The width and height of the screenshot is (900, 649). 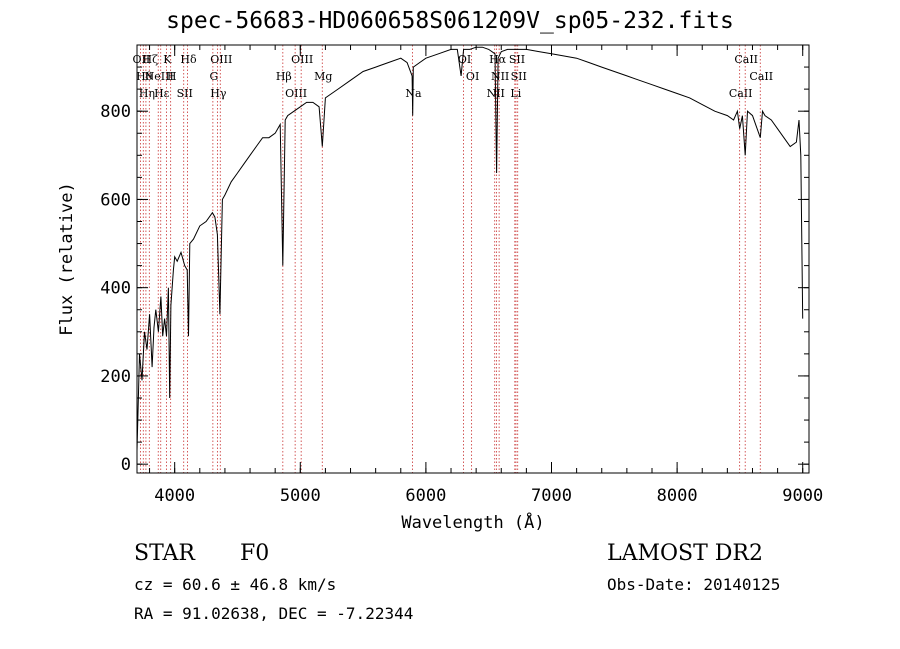 What do you see at coordinates (500, 76) in the screenshot?
I see `line-marker-label: NII` at bounding box center [500, 76].